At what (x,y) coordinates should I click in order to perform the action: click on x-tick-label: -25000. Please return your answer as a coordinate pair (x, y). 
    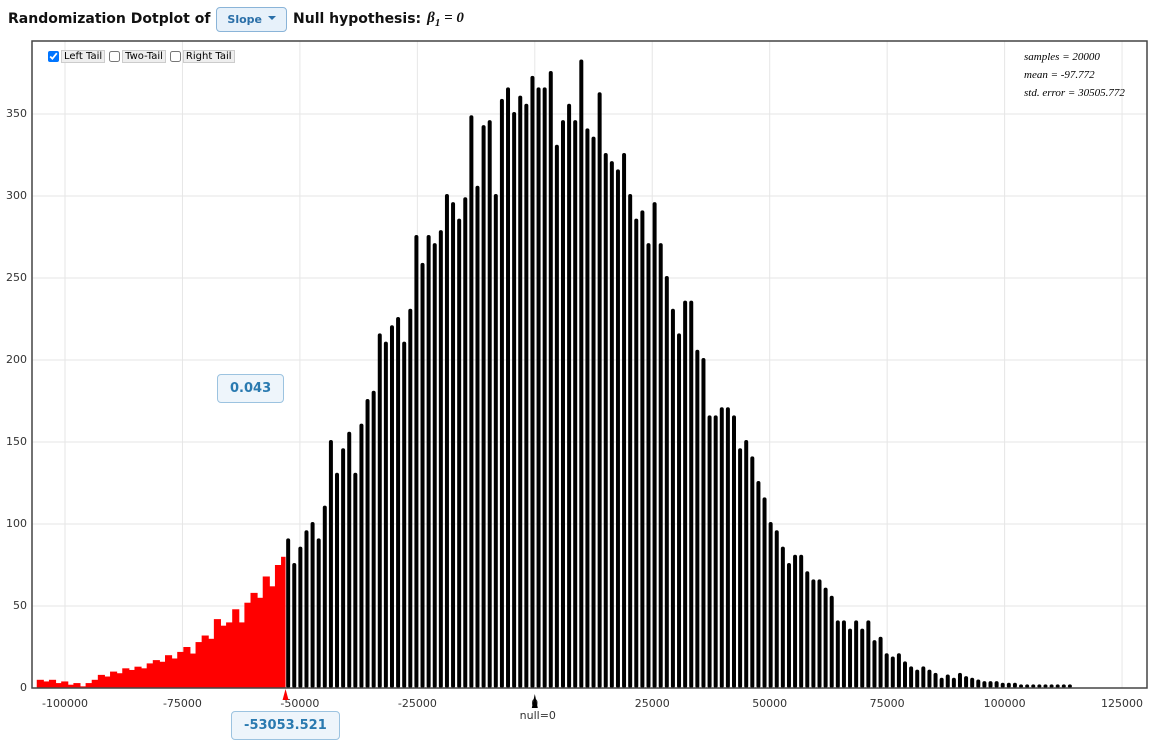
    Looking at the image, I should click on (417, 703).